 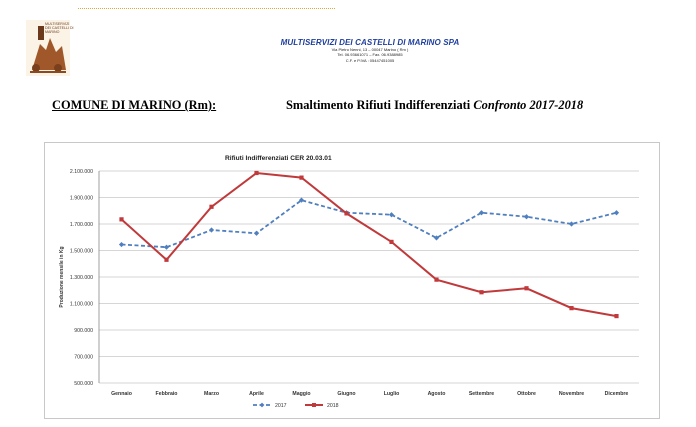 I want to click on x-tick-label: Settembre, so click(x=481, y=394).